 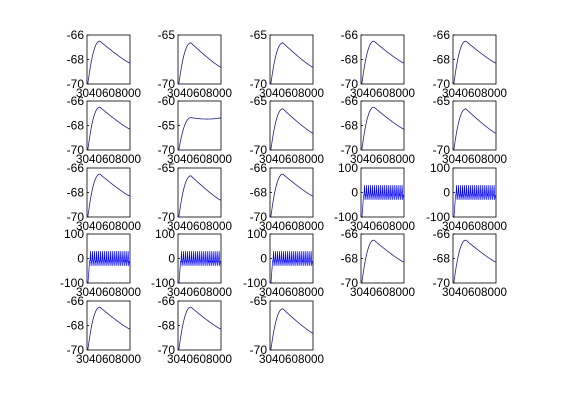 I want to click on ytick-label: -60, so click(x=167, y=101).